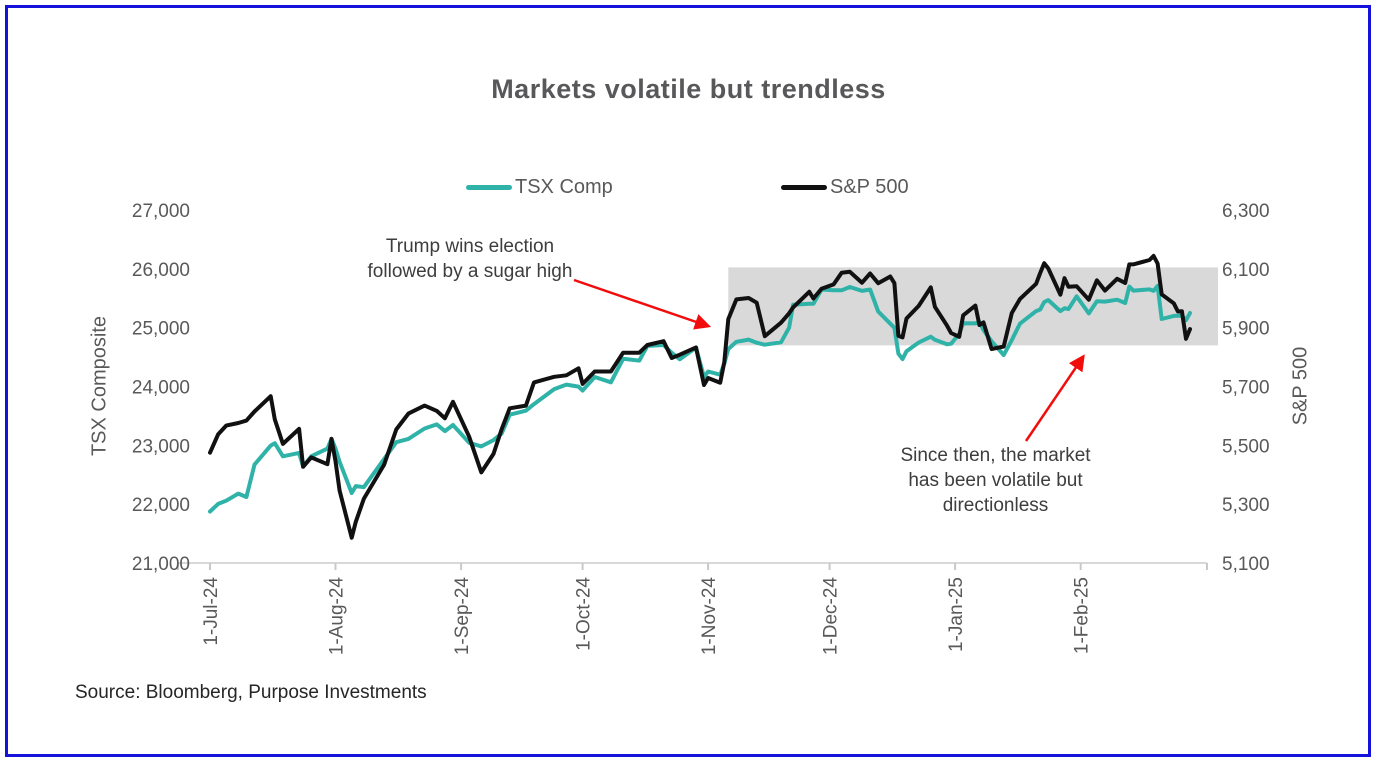 The height and width of the screenshot is (763, 1377). I want to click on annotation-election-line1: Trump wins election, so click(470, 246).